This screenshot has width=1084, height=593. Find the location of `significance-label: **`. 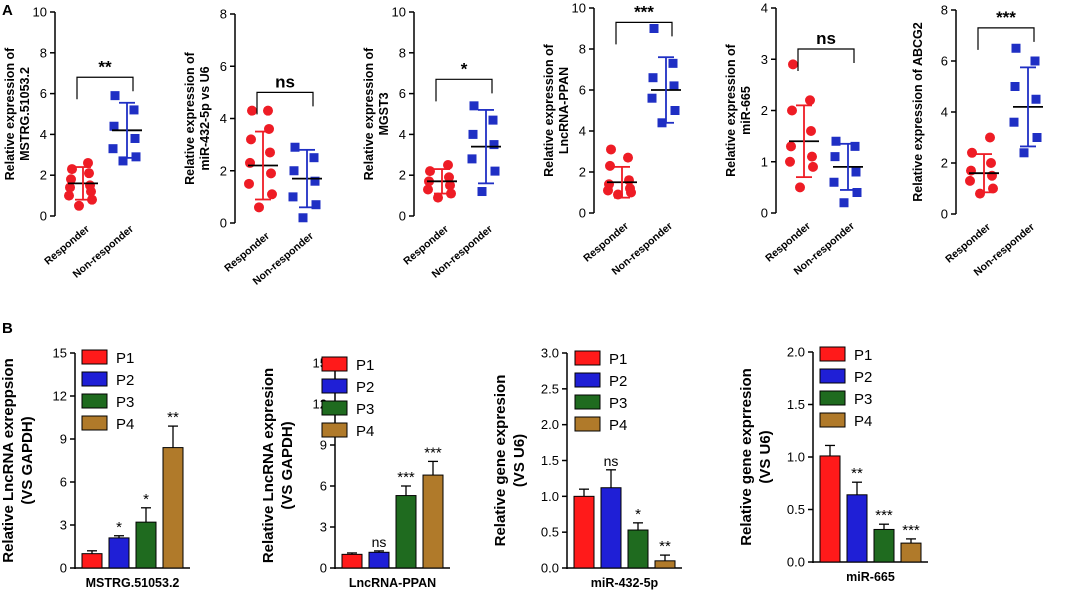

significance-label: ** is located at coordinates (173, 417).